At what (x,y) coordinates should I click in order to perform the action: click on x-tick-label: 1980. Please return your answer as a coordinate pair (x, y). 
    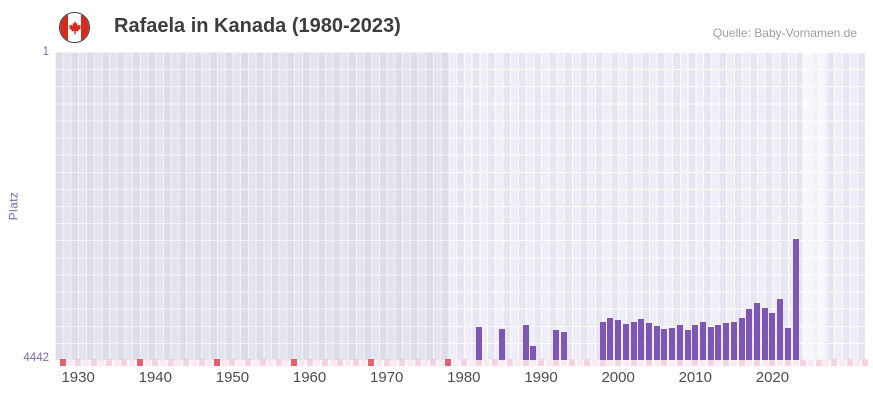
    Looking at the image, I should click on (464, 377).